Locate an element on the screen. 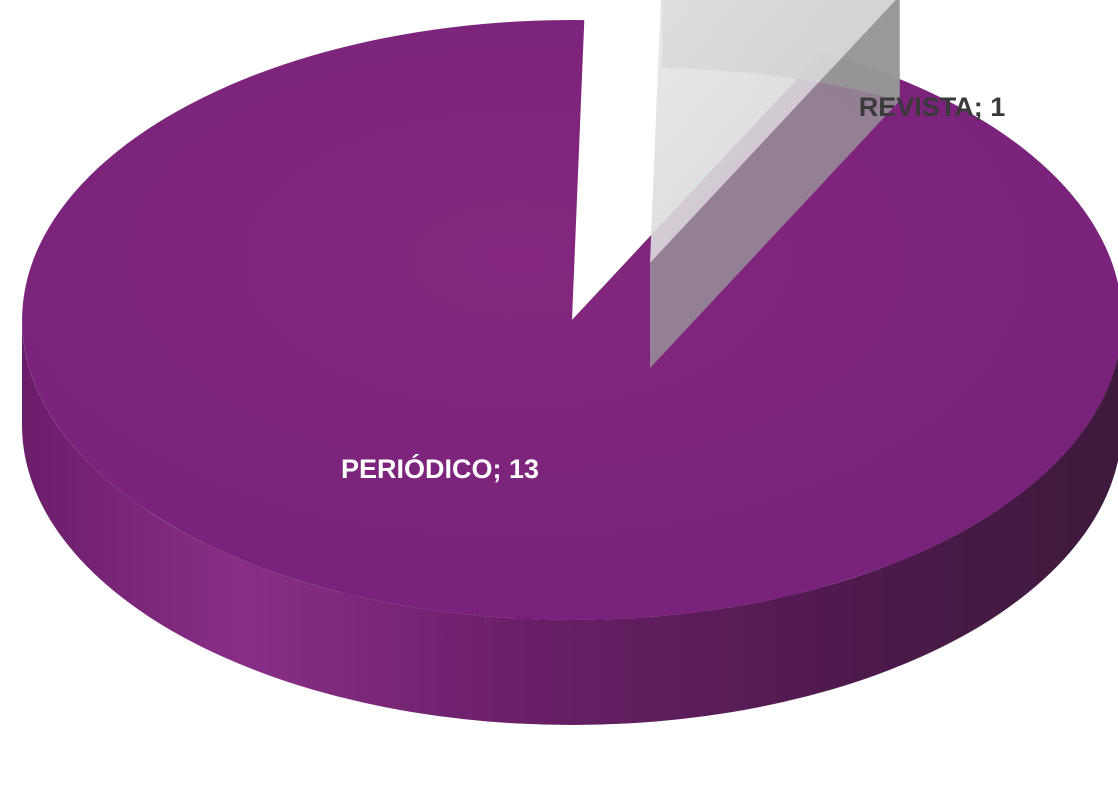 This screenshot has width=1118, height=804. data-label-revista: REVISTA; 1 is located at coordinates (932, 107).